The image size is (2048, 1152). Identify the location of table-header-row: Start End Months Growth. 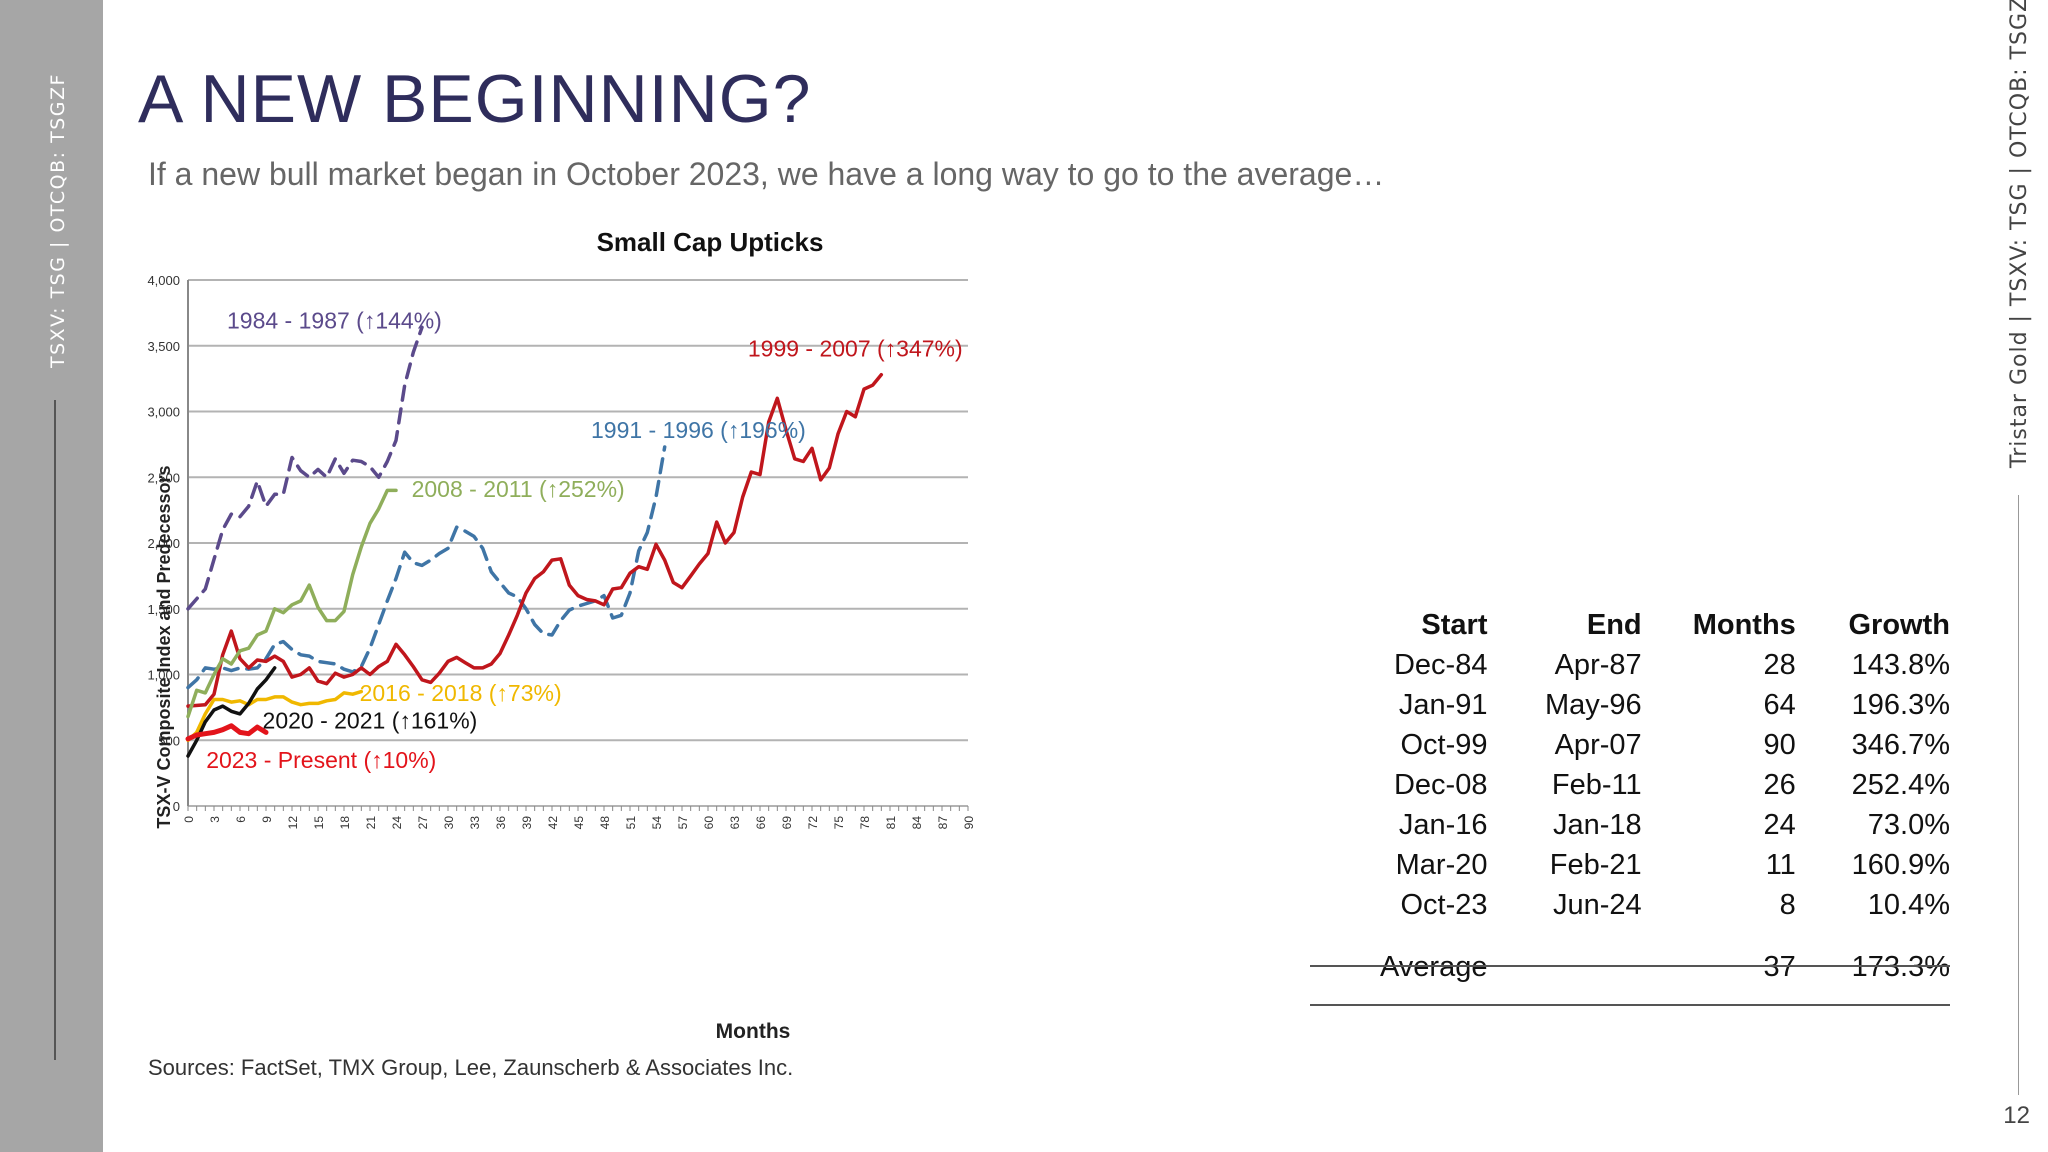
(1630, 625).